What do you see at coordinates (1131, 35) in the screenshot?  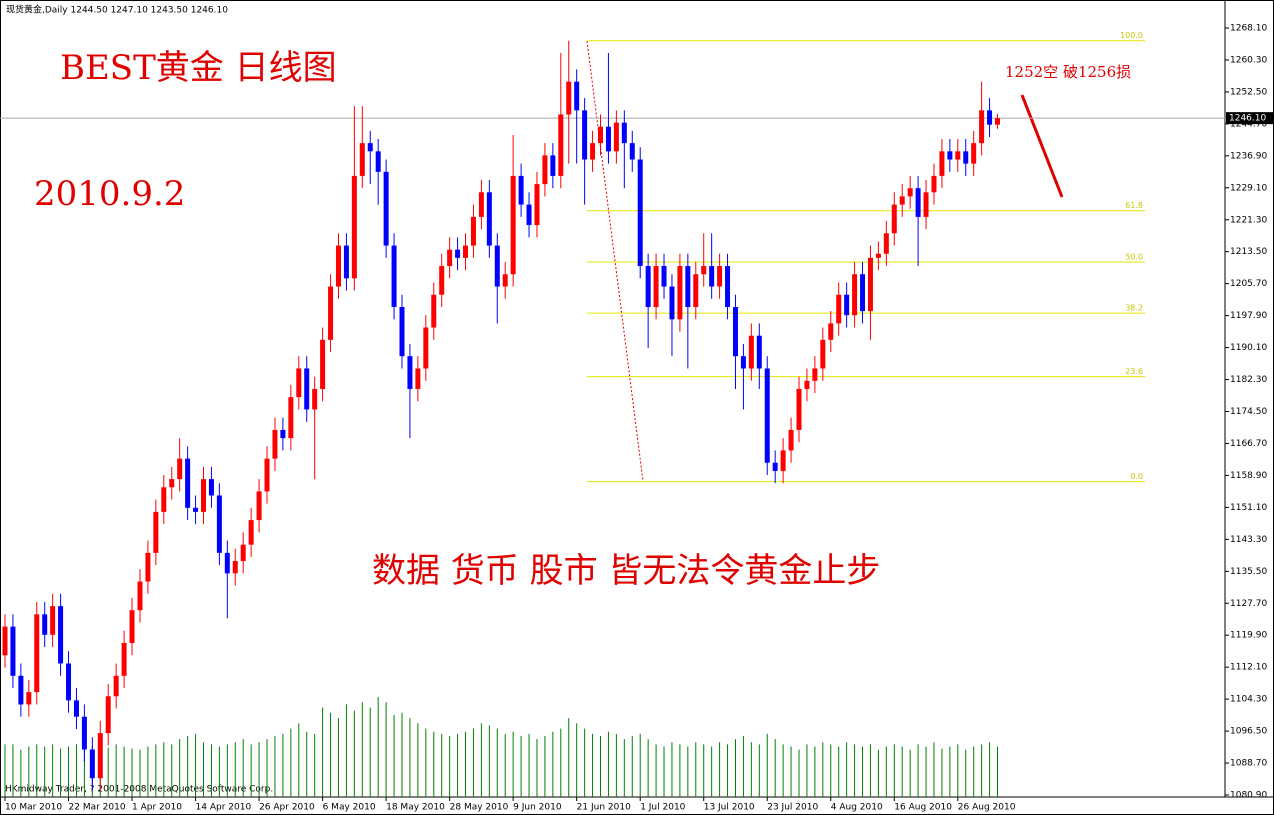 I see `fib-label: 100.0` at bounding box center [1131, 35].